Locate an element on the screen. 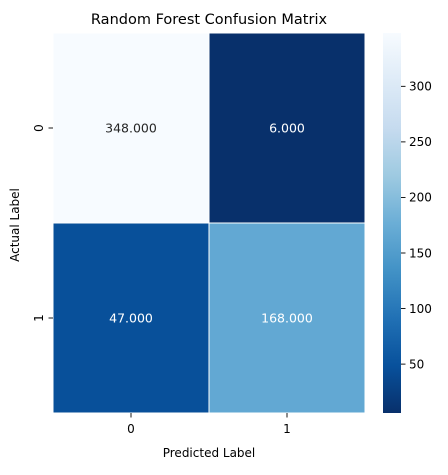  cell-value-label: 47.000 is located at coordinates (131, 318).